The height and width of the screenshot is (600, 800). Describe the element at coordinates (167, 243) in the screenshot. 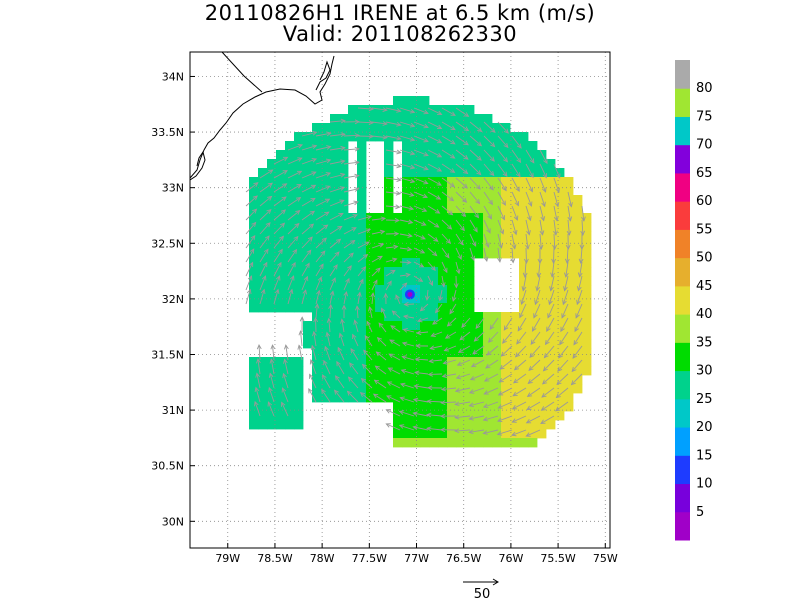

I see `lat-tick-label: 32.5N` at that location.